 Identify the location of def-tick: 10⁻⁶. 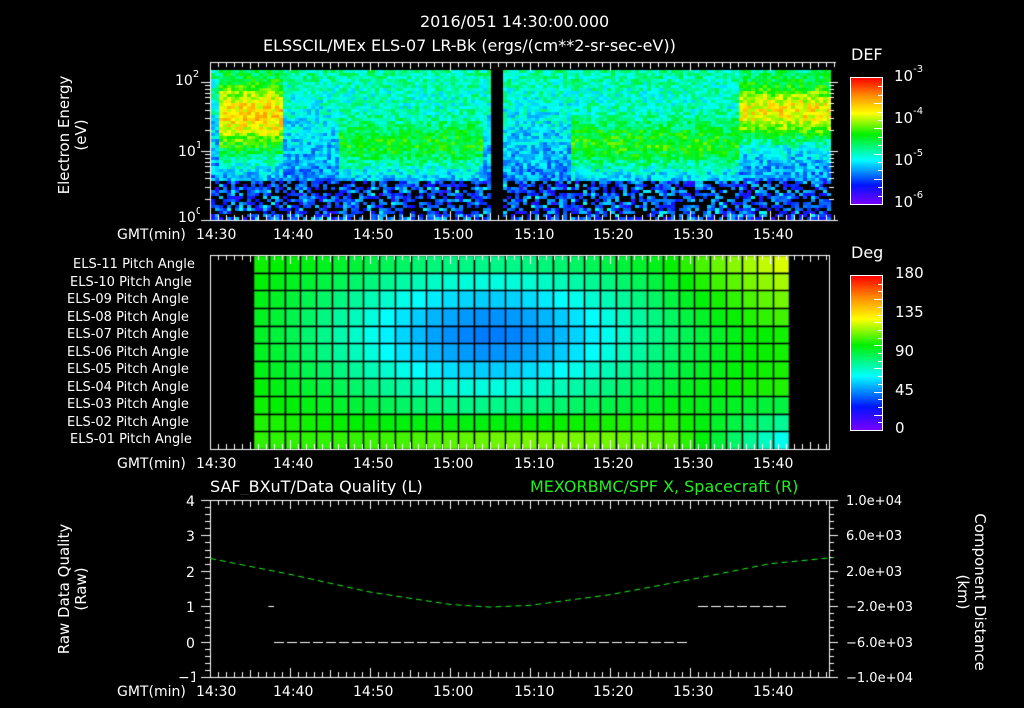
(909, 200).